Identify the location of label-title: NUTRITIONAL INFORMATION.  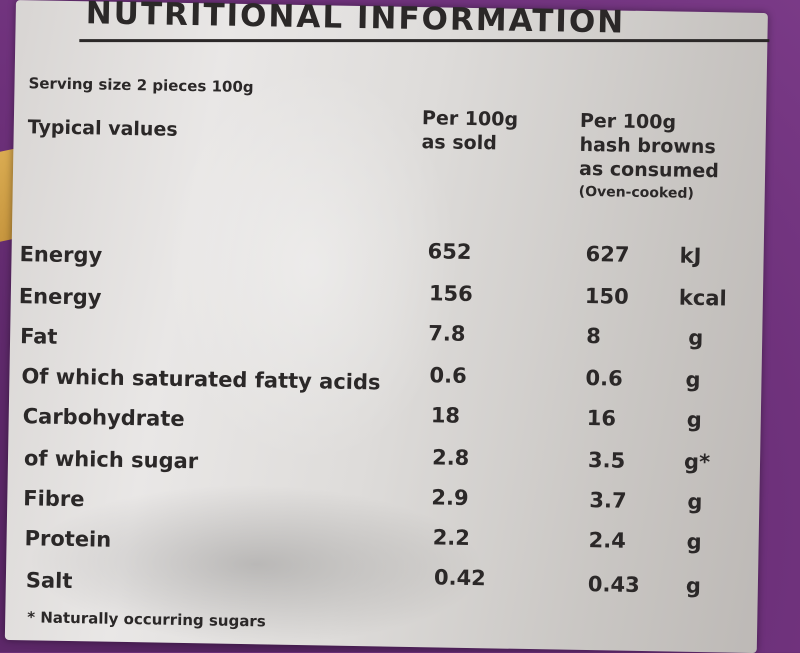
(355, 20).